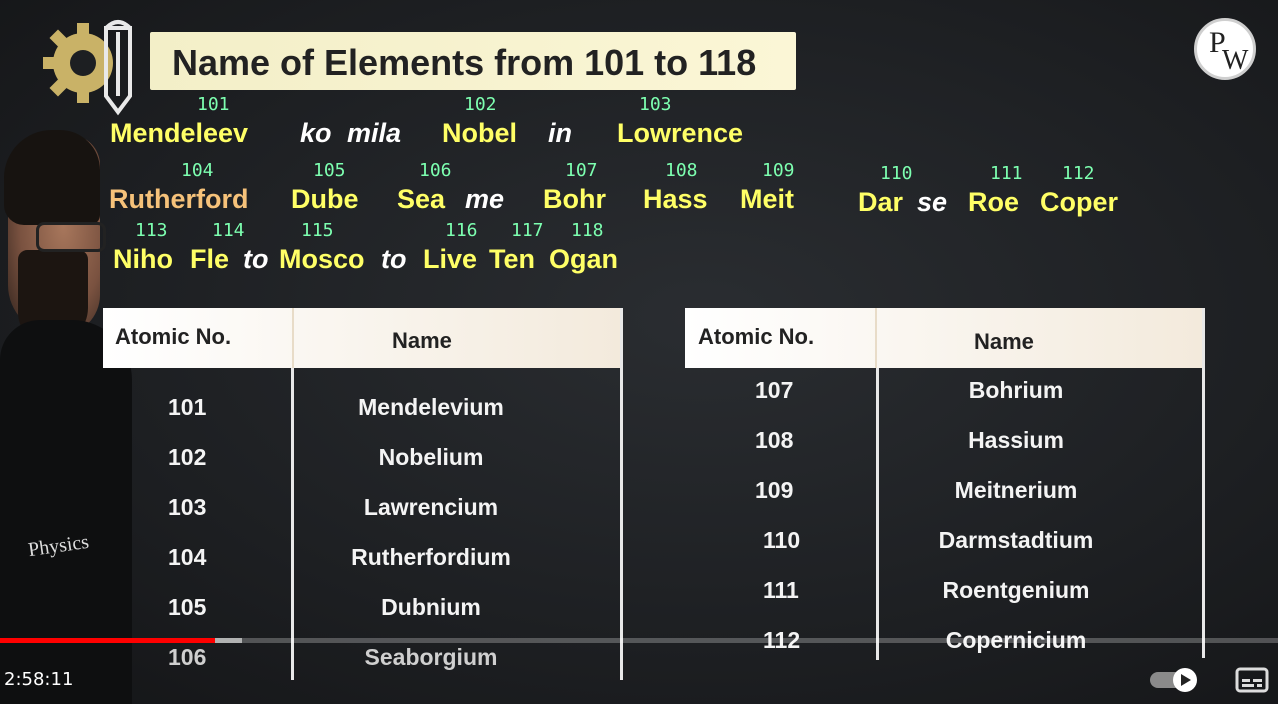 This screenshot has width=1278, height=704. Describe the element at coordinates (431, 407) in the screenshot. I see `table-cell-name: Mendelevium` at that location.